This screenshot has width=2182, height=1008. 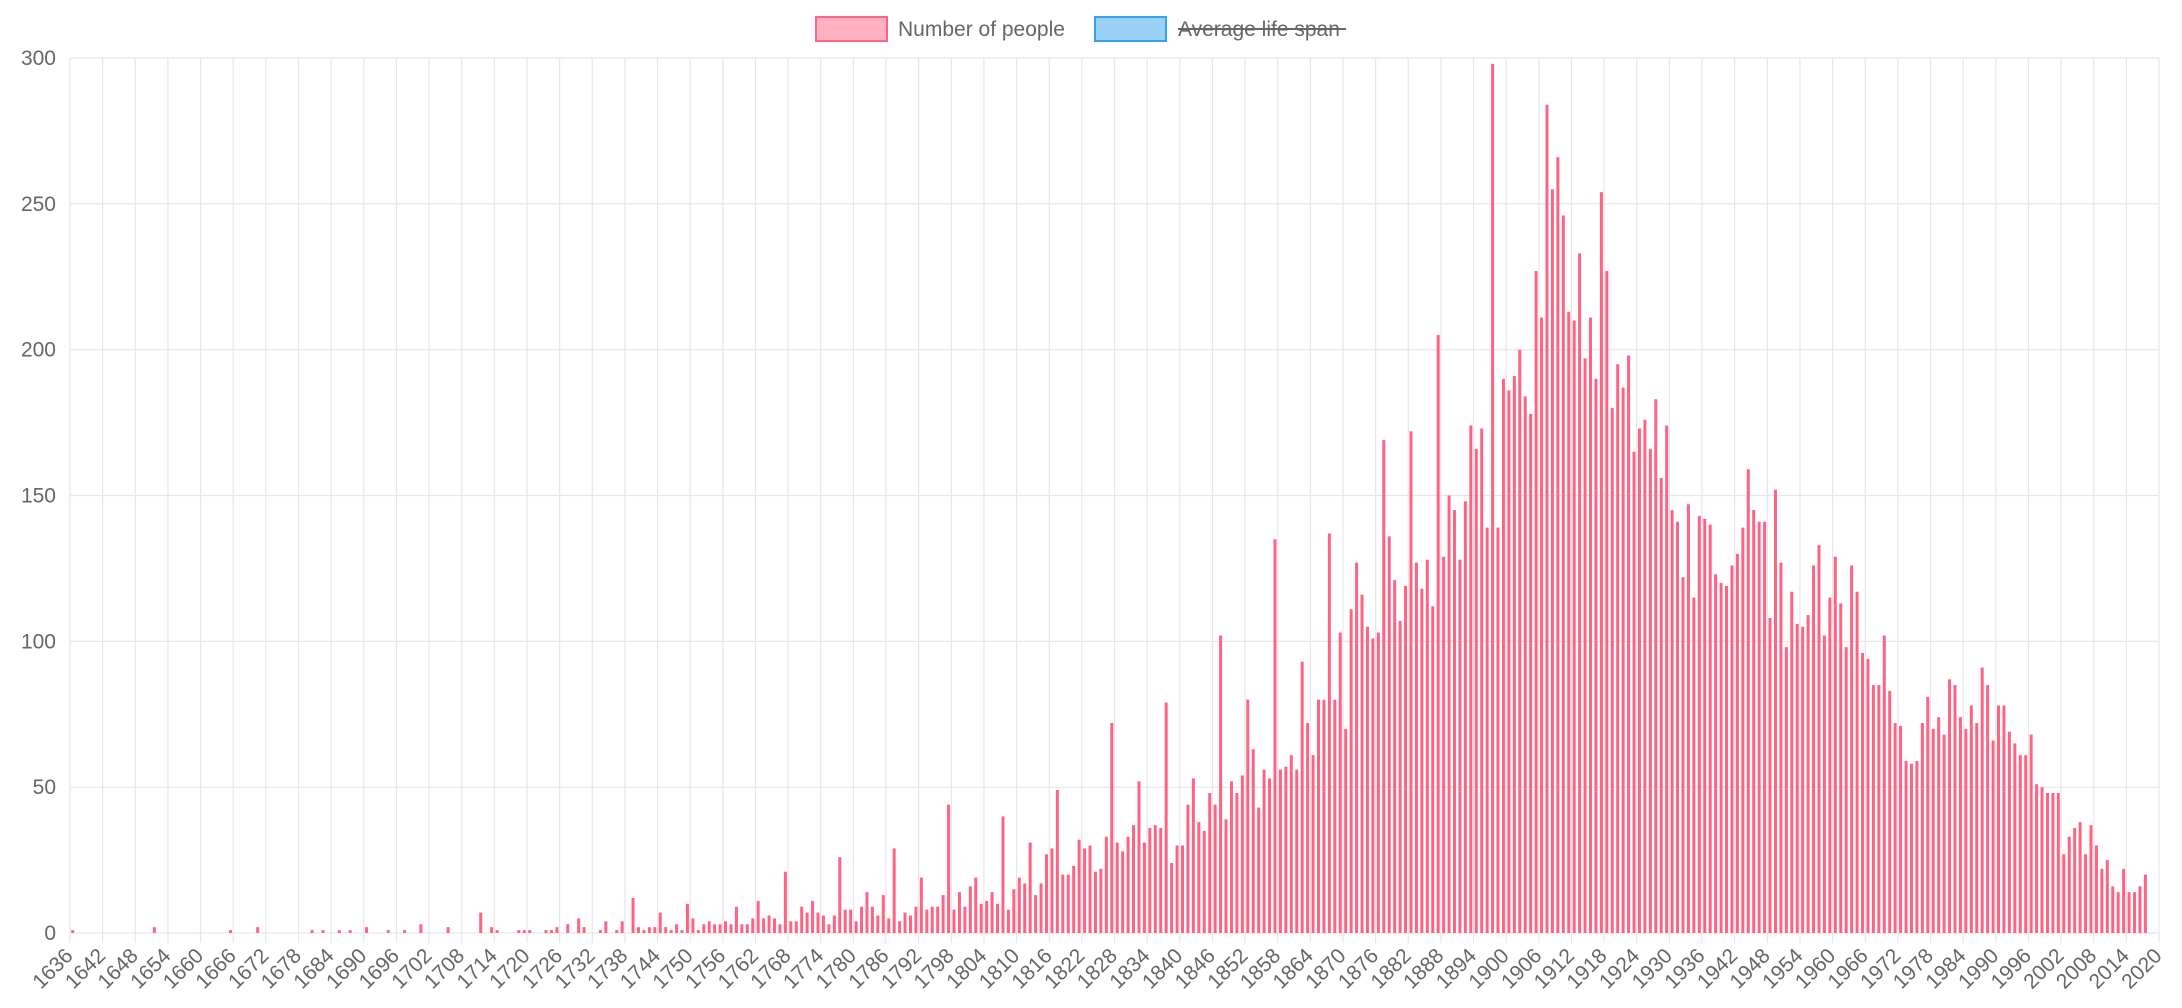 What do you see at coordinates (1852, 749) in the screenshot?
I see `bar-1963` at bounding box center [1852, 749].